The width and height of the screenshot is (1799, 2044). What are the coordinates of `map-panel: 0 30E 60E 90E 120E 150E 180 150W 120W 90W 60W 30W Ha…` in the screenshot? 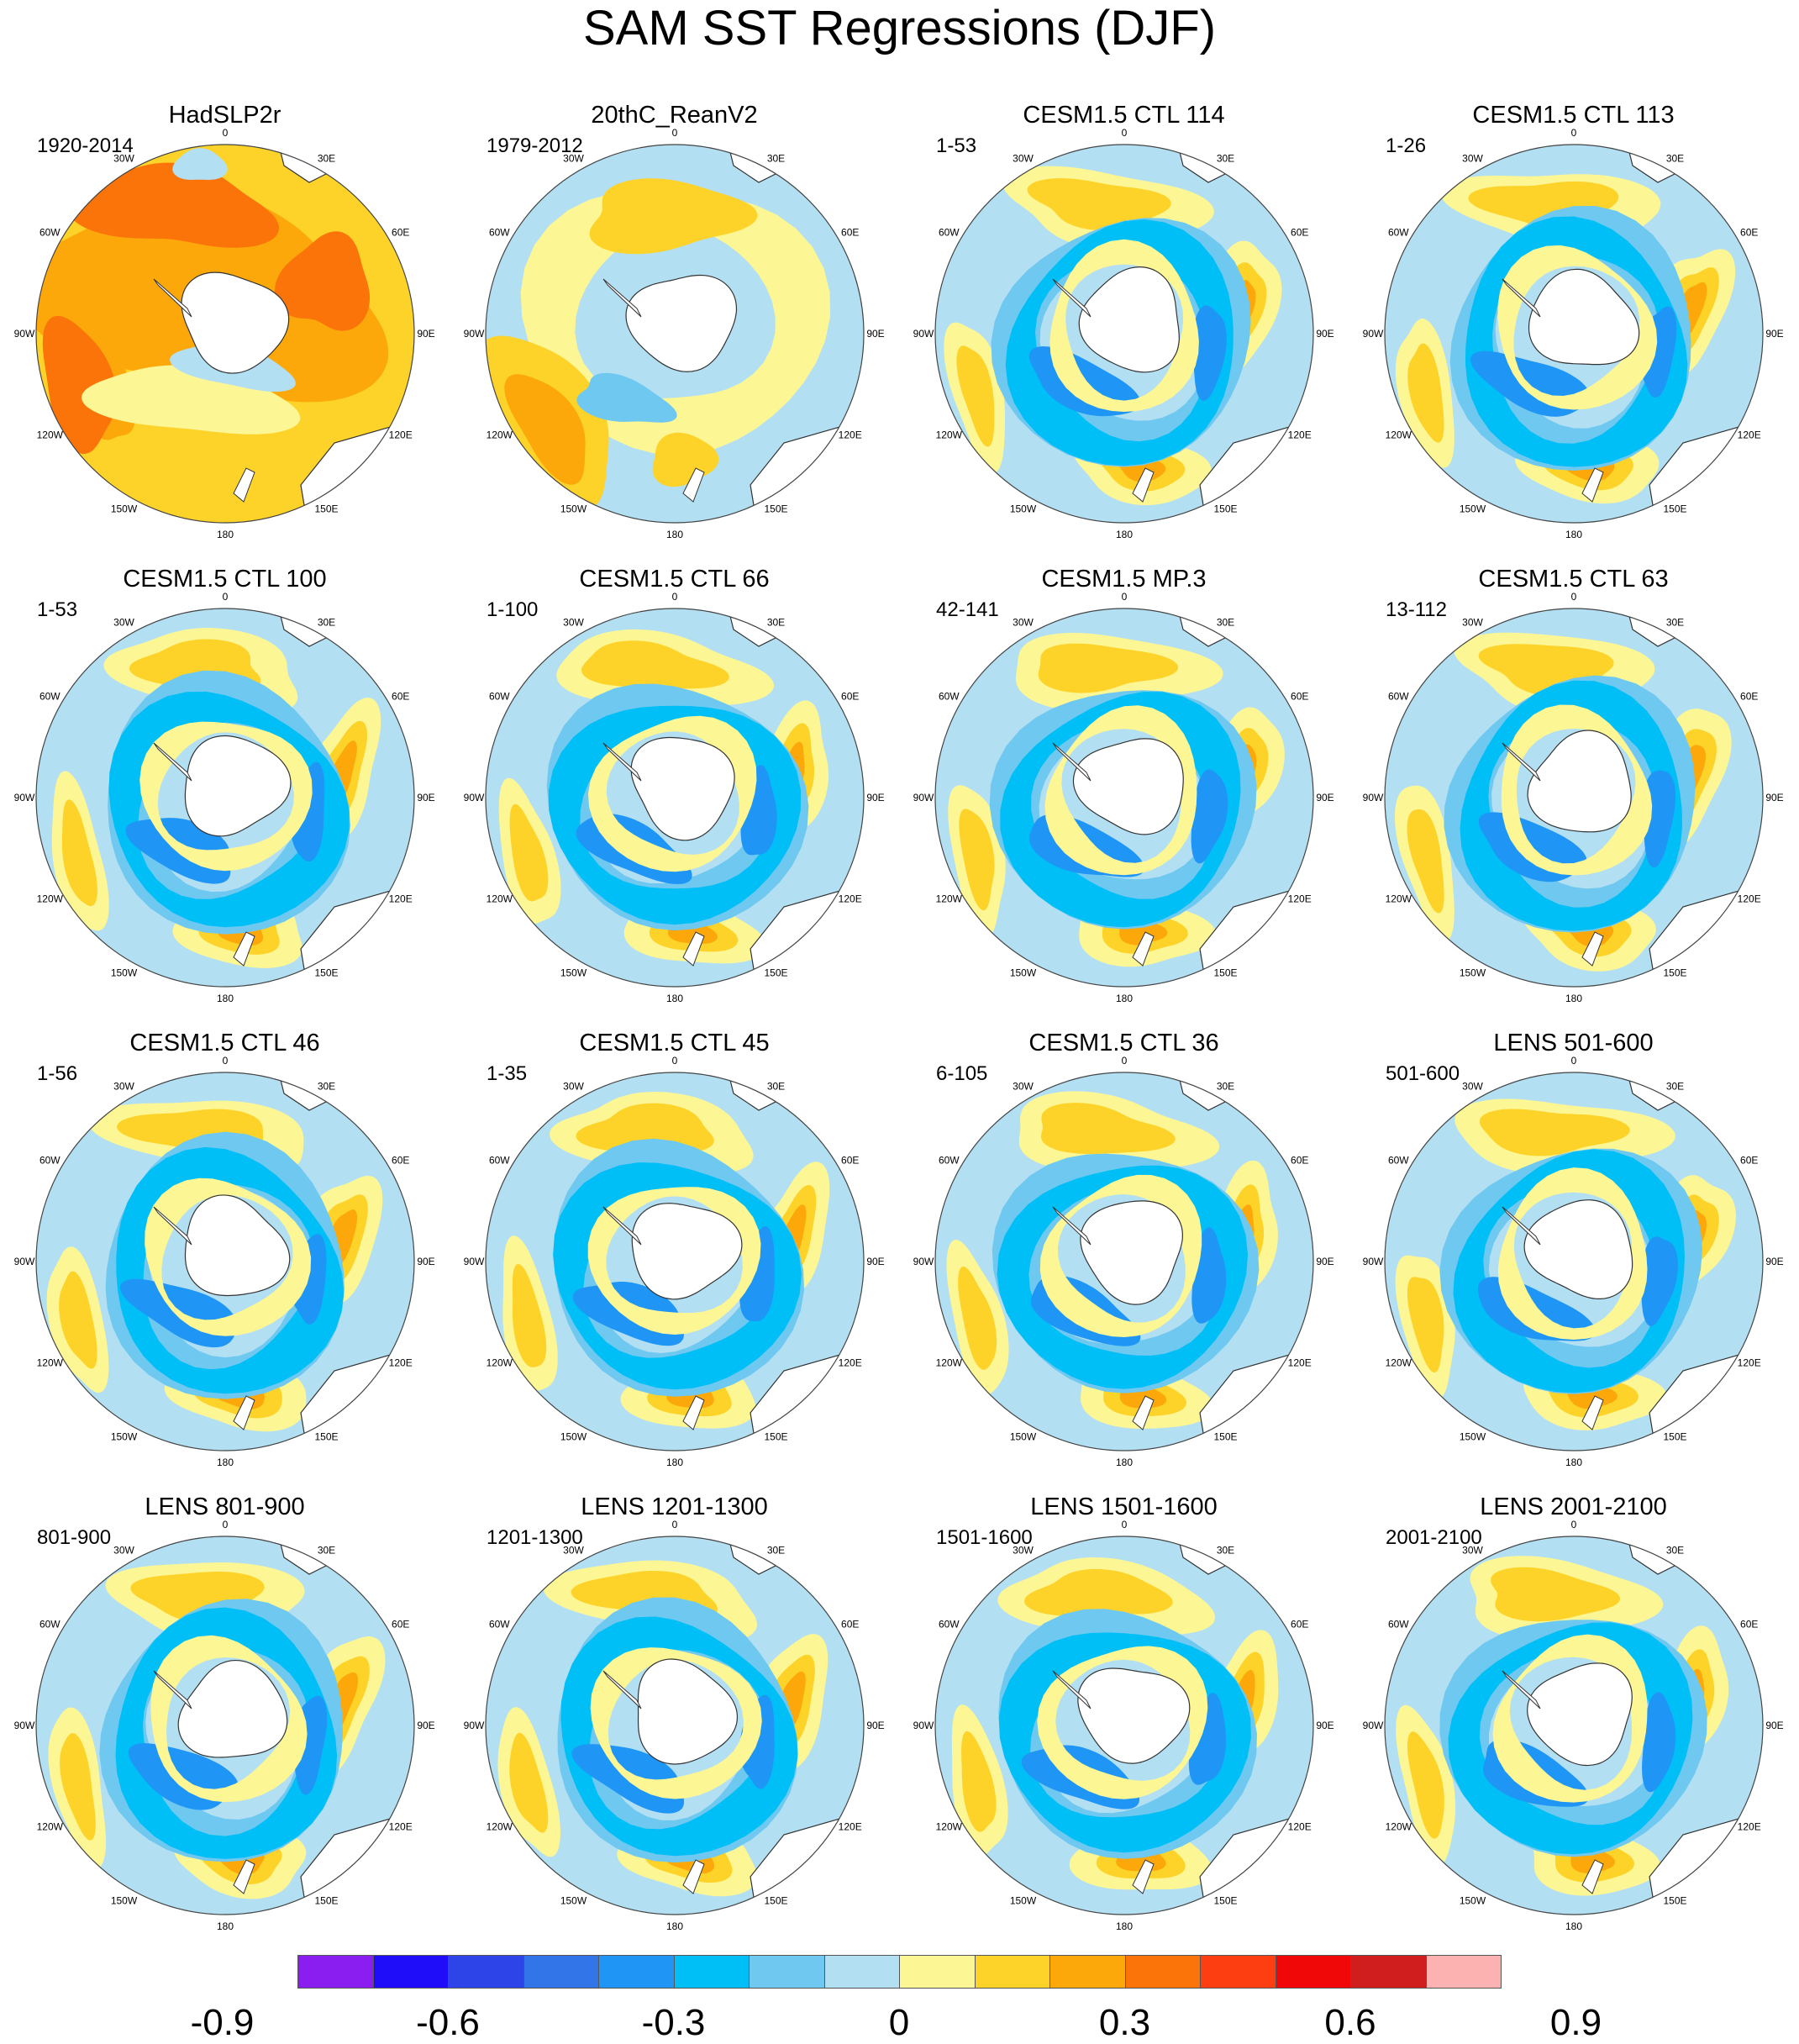 It's located at (225, 324).